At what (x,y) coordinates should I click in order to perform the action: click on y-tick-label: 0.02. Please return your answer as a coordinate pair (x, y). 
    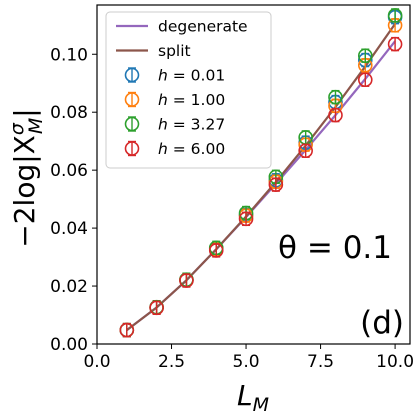
    Looking at the image, I should click on (69, 287).